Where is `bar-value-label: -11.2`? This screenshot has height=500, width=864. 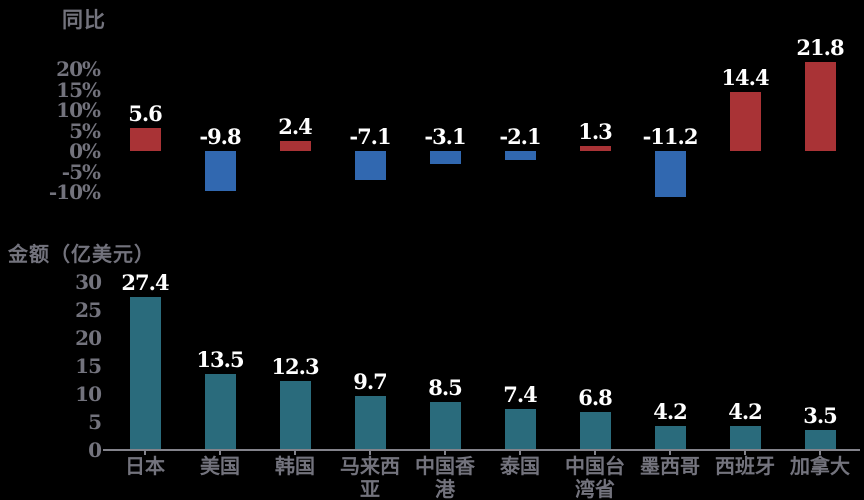
bar-value-label: -11.2 is located at coordinates (670, 136).